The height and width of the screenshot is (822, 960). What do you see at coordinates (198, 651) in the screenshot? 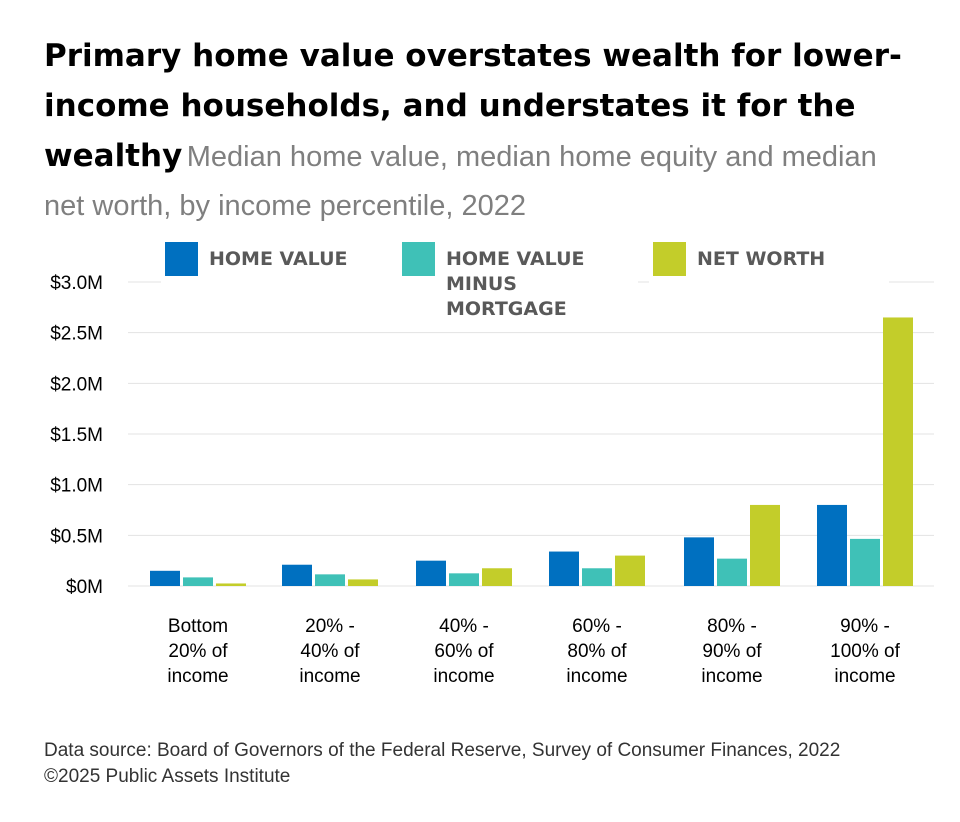
I see `x-tick-label: 20% of` at bounding box center [198, 651].